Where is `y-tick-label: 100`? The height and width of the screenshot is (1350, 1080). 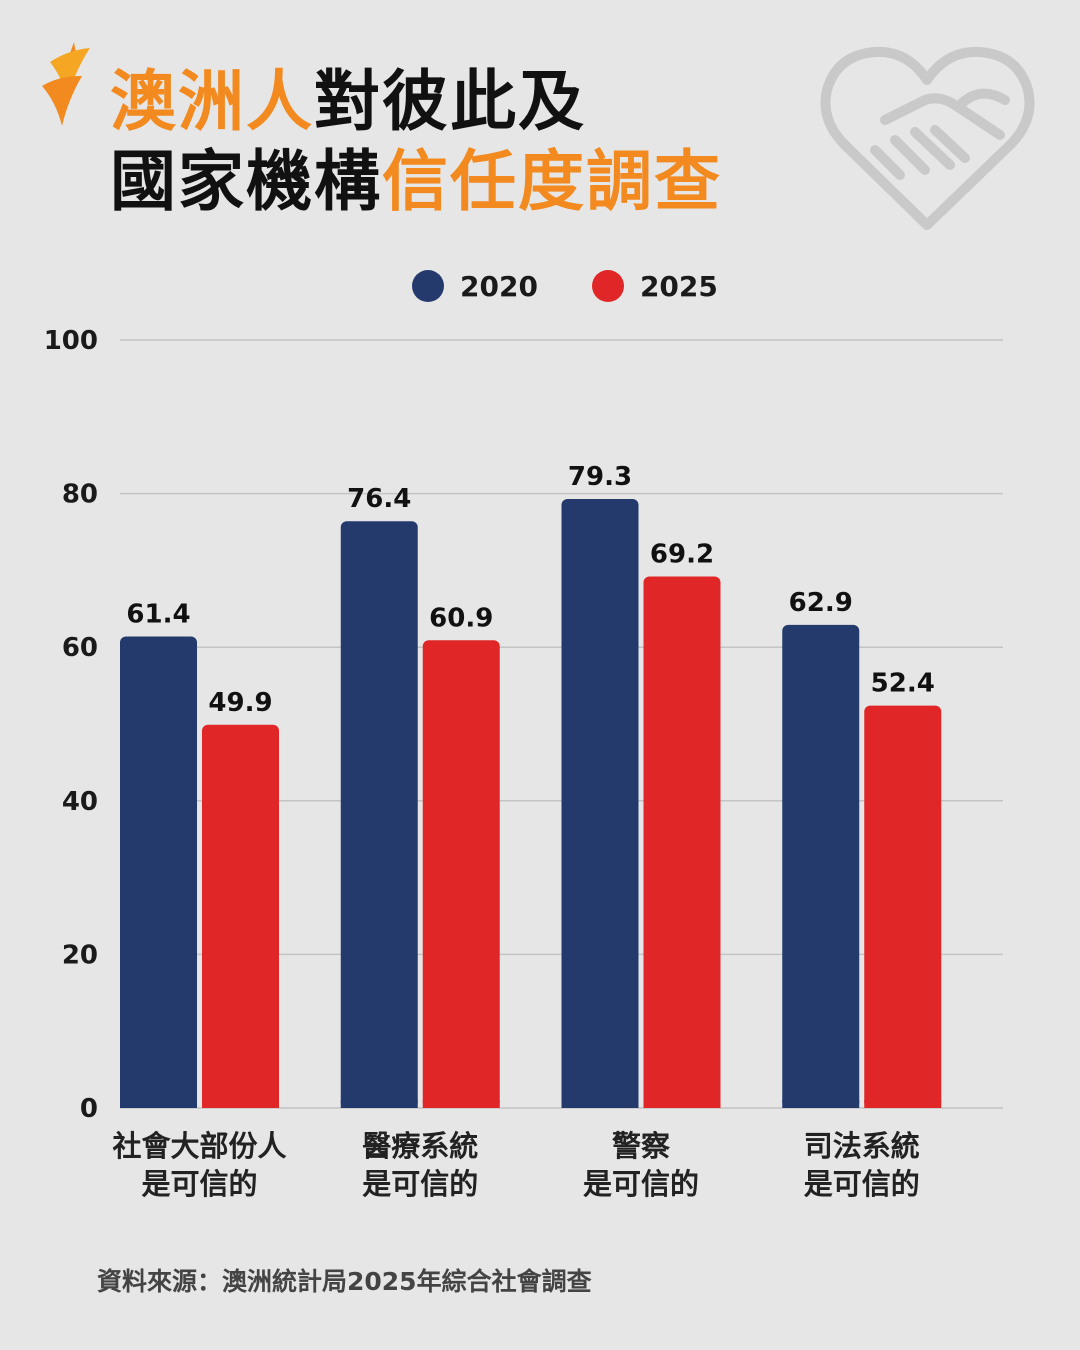
y-tick-label: 100 is located at coordinates (71, 341).